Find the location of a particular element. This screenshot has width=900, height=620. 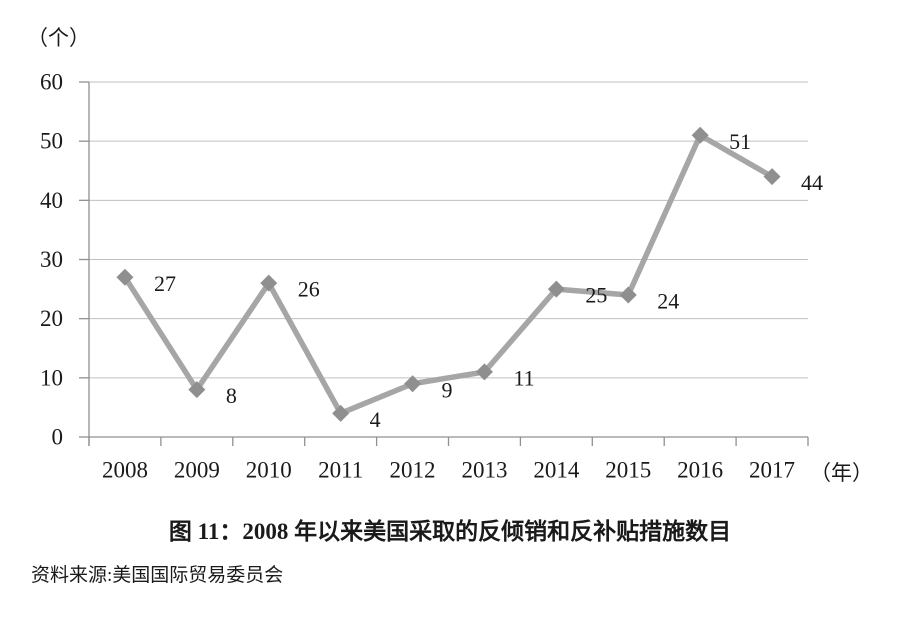

data-point-label: 51 is located at coordinates (740, 141).